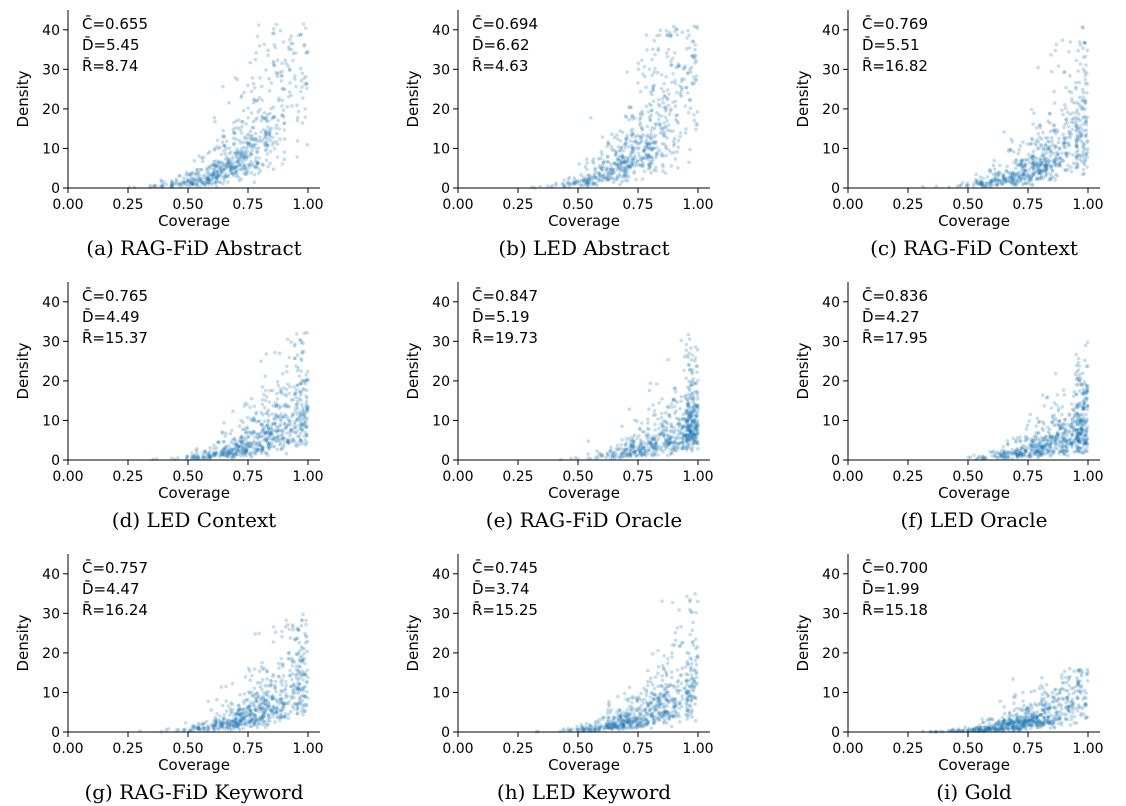 The width and height of the screenshot is (1126, 806). Describe the element at coordinates (51, 575) in the screenshot. I see `y-tick-label: 40` at that location.